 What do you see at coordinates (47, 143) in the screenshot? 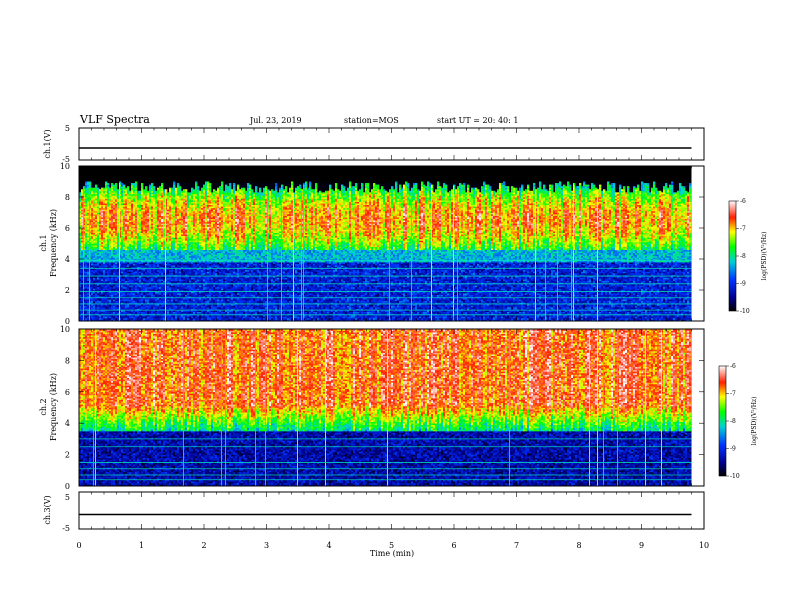
I see `ch1-voltage-ylabel: ch.1(V)` at bounding box center [47, 143].